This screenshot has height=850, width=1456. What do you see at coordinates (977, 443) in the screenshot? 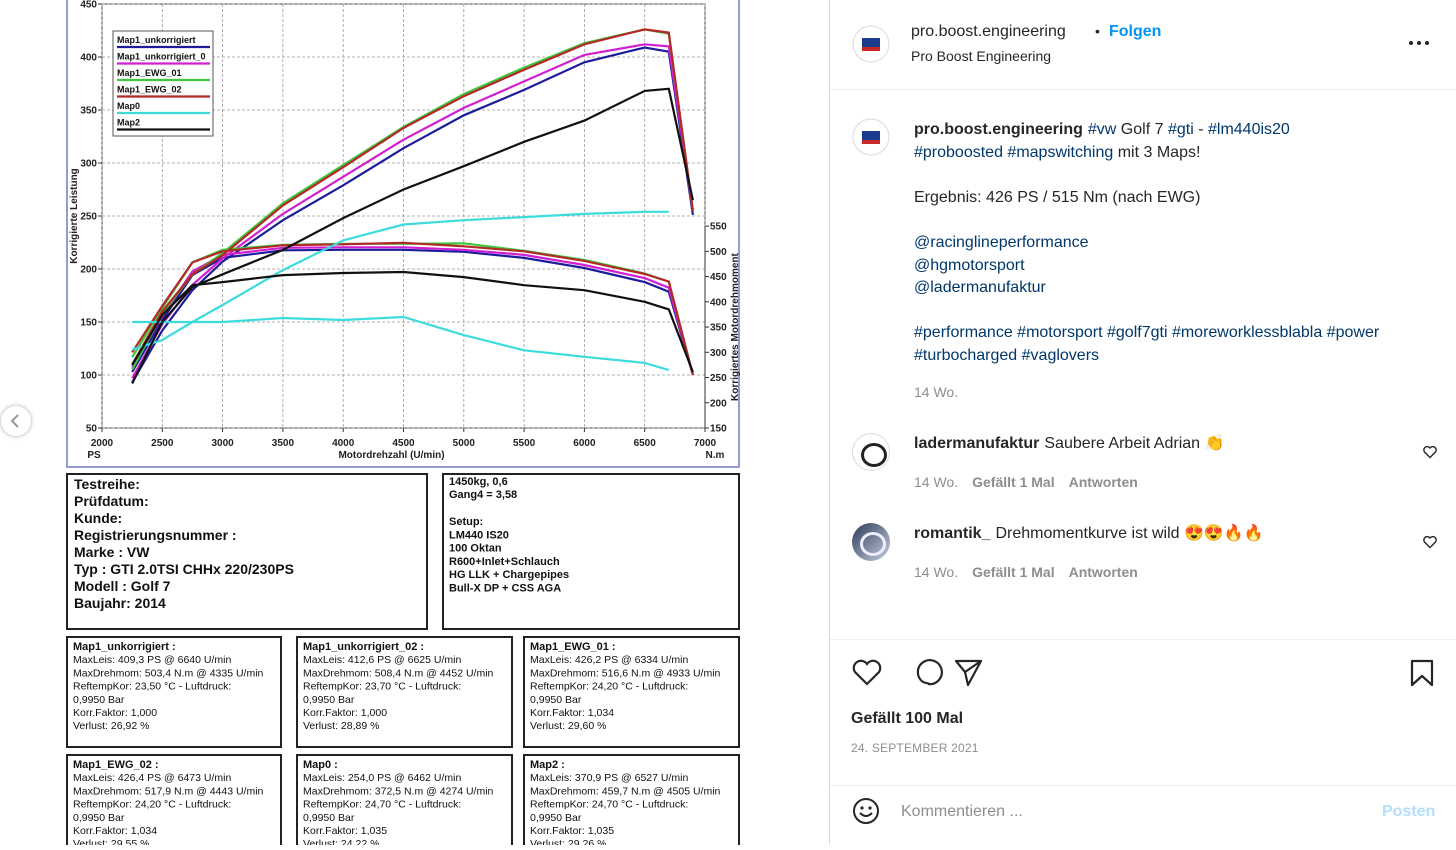
I see `comment-user: ladermanufaktur` at bounding box center [977, 443].